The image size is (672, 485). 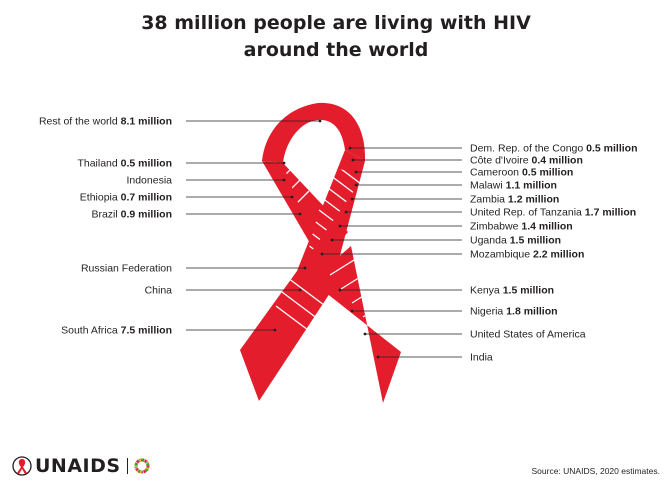 I want to click on label-china-country: China, so click(x=159, y=291).